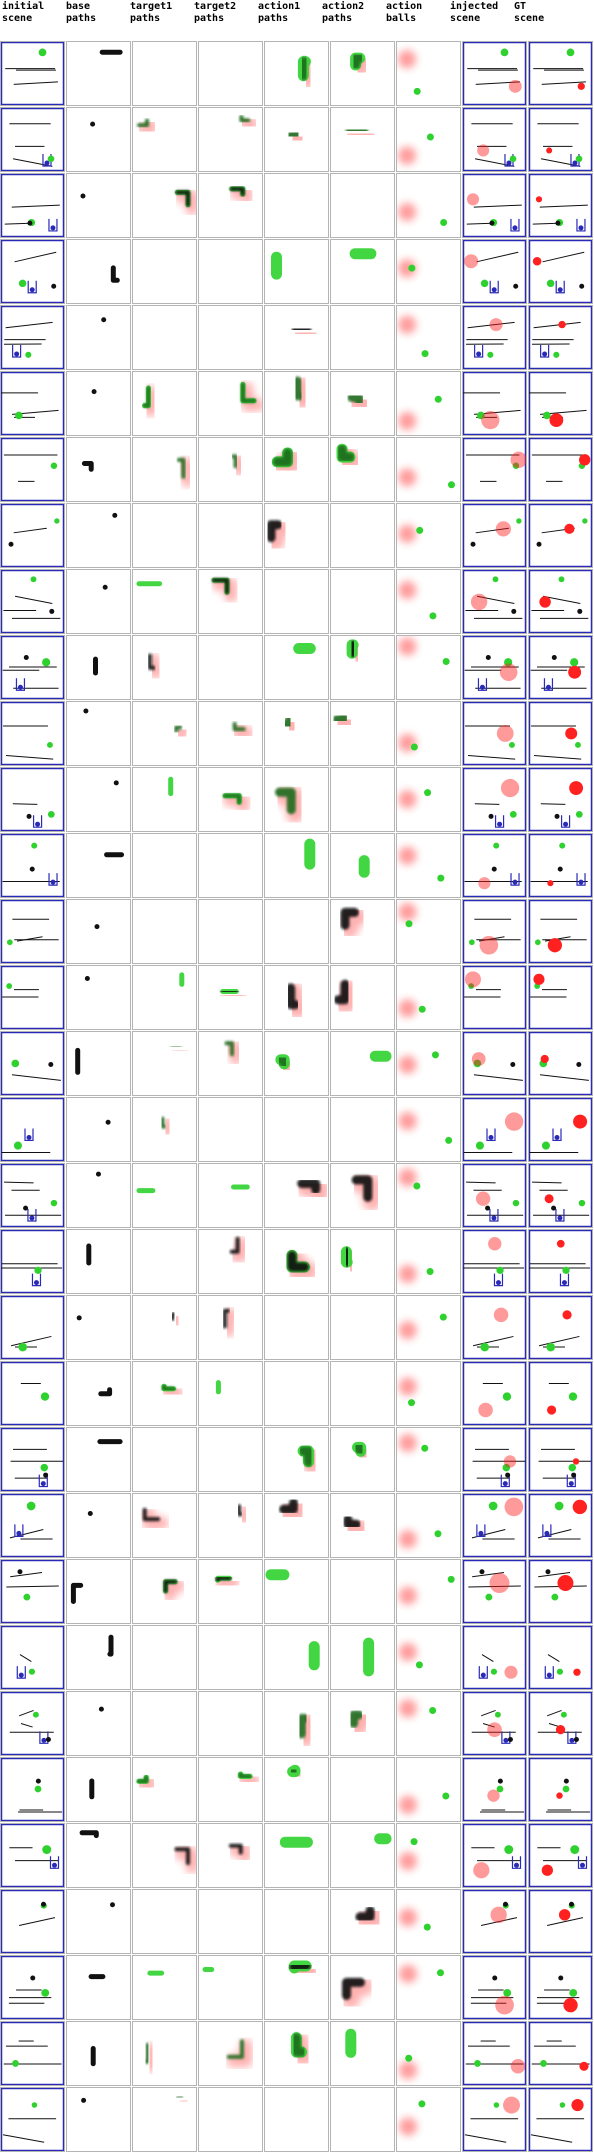 This screenshot has height=2152, width=594. Describe the element at coordinates (520, 6) in the screenshot. I see `column-header-line1: GT` at that location.